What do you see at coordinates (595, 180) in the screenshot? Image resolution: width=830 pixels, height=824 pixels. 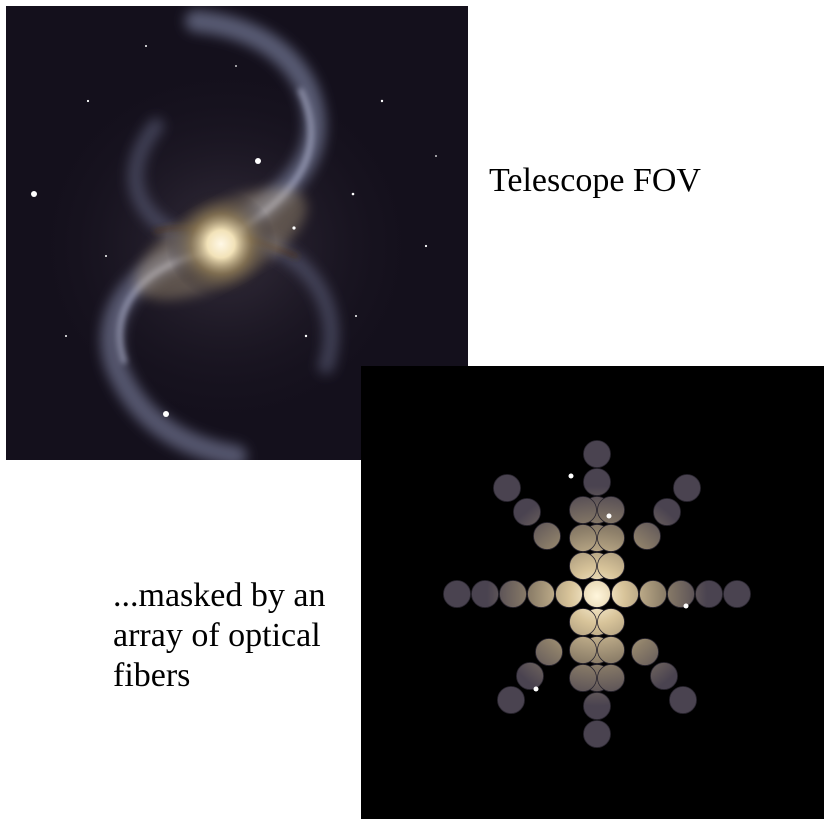 I see `telescope-fov-label: Telescope FOV` at bounding box center [595, 180].